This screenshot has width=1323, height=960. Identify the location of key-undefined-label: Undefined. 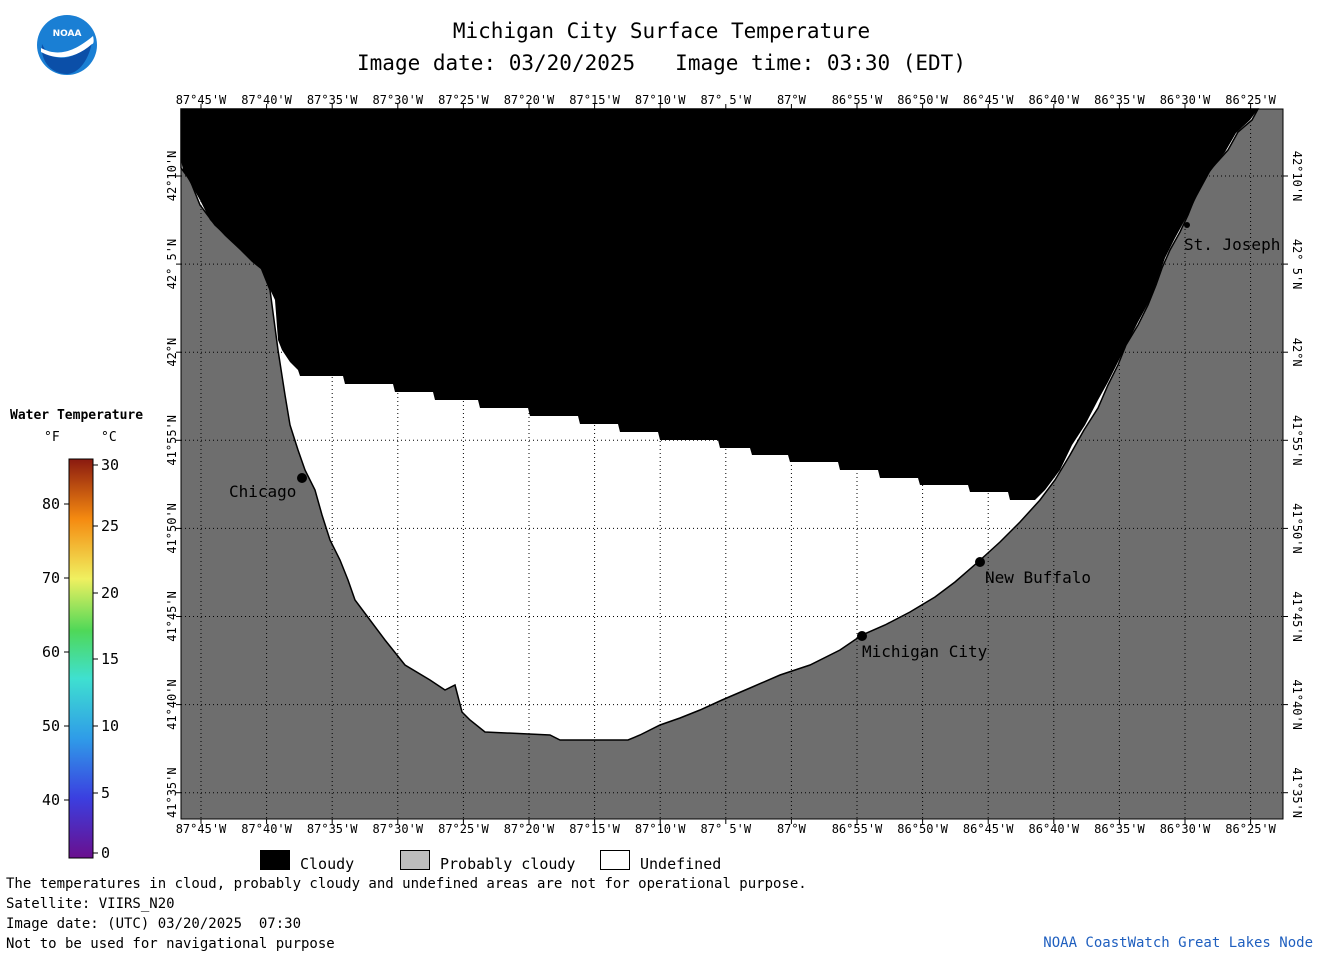
(681, 864).